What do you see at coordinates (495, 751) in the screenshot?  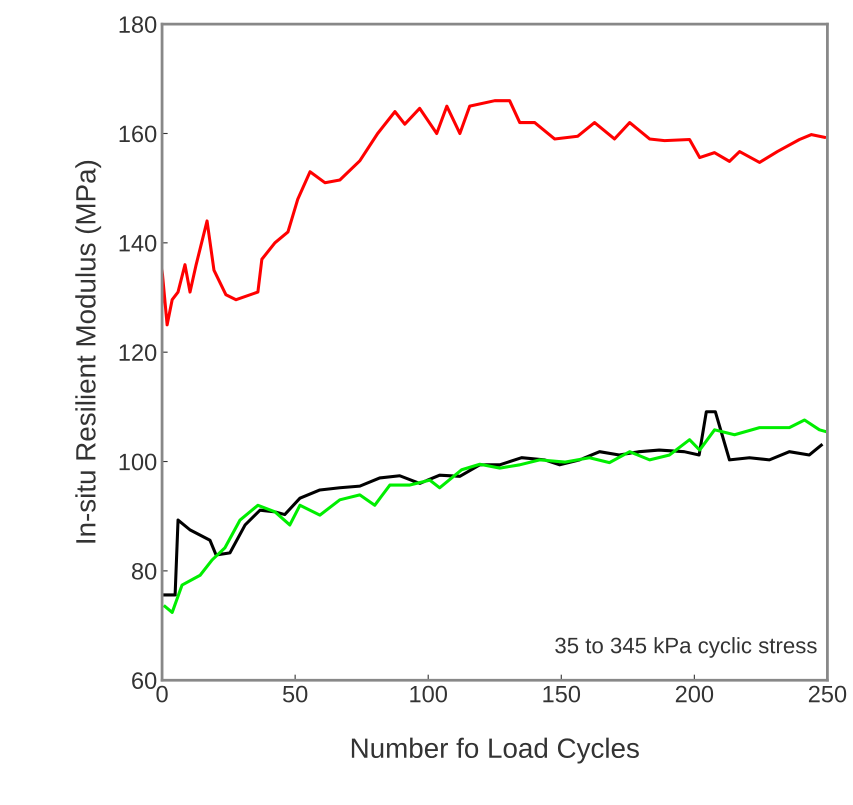 I see `x-axis-title: Number fo Load Cycles` at bounding box center [495, 751].